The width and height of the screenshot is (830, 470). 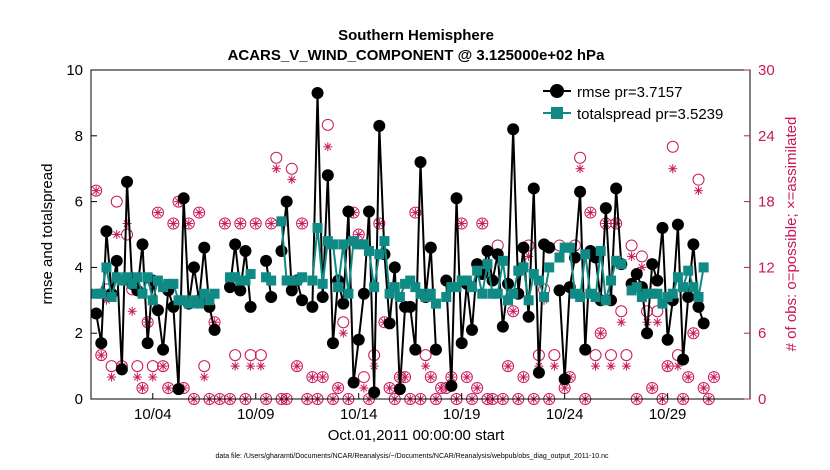 What do you see at coordinates (416, 35) in the screenshot?
I see `chart-title-line1: Southern Hemisphere` at bounding box center [416, 35].